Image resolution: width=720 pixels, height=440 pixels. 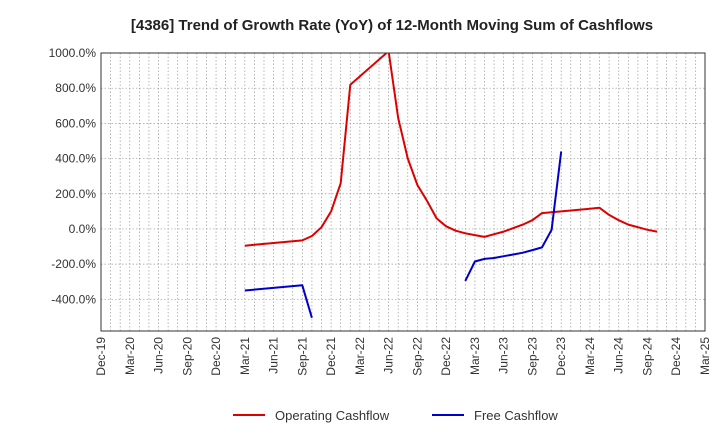 What do you see at coordinates (504, 355) in the screenshot?
I see `x-tick-label: Jun-23` at bounding box center [504, 355].